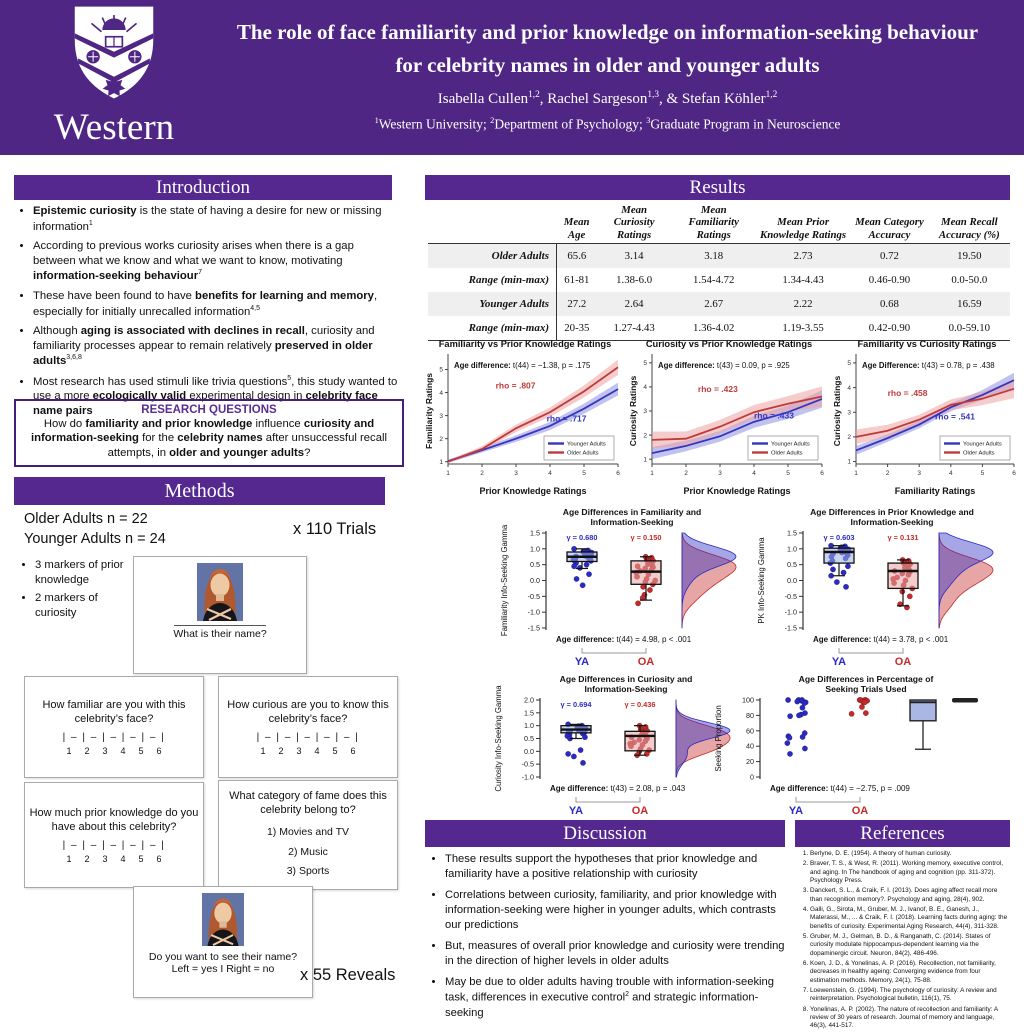  Describe the element at coordinates (576, 228) in the screenshot. I see `column-header: Mean Age` at that location.